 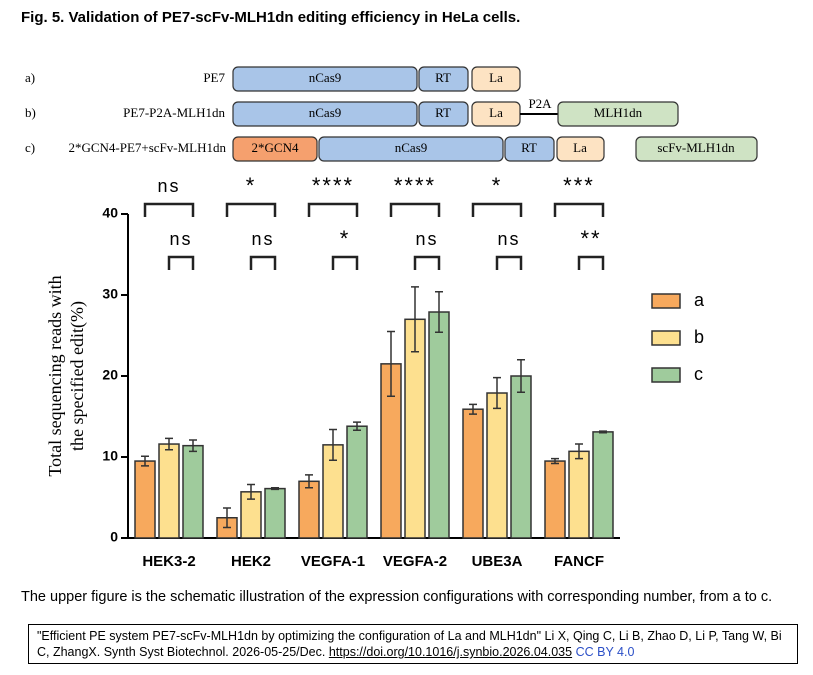 What do you see at coordinates (699, 300) in the screenshot?
I see `legend-label: a` at bounding box center [699, 300].